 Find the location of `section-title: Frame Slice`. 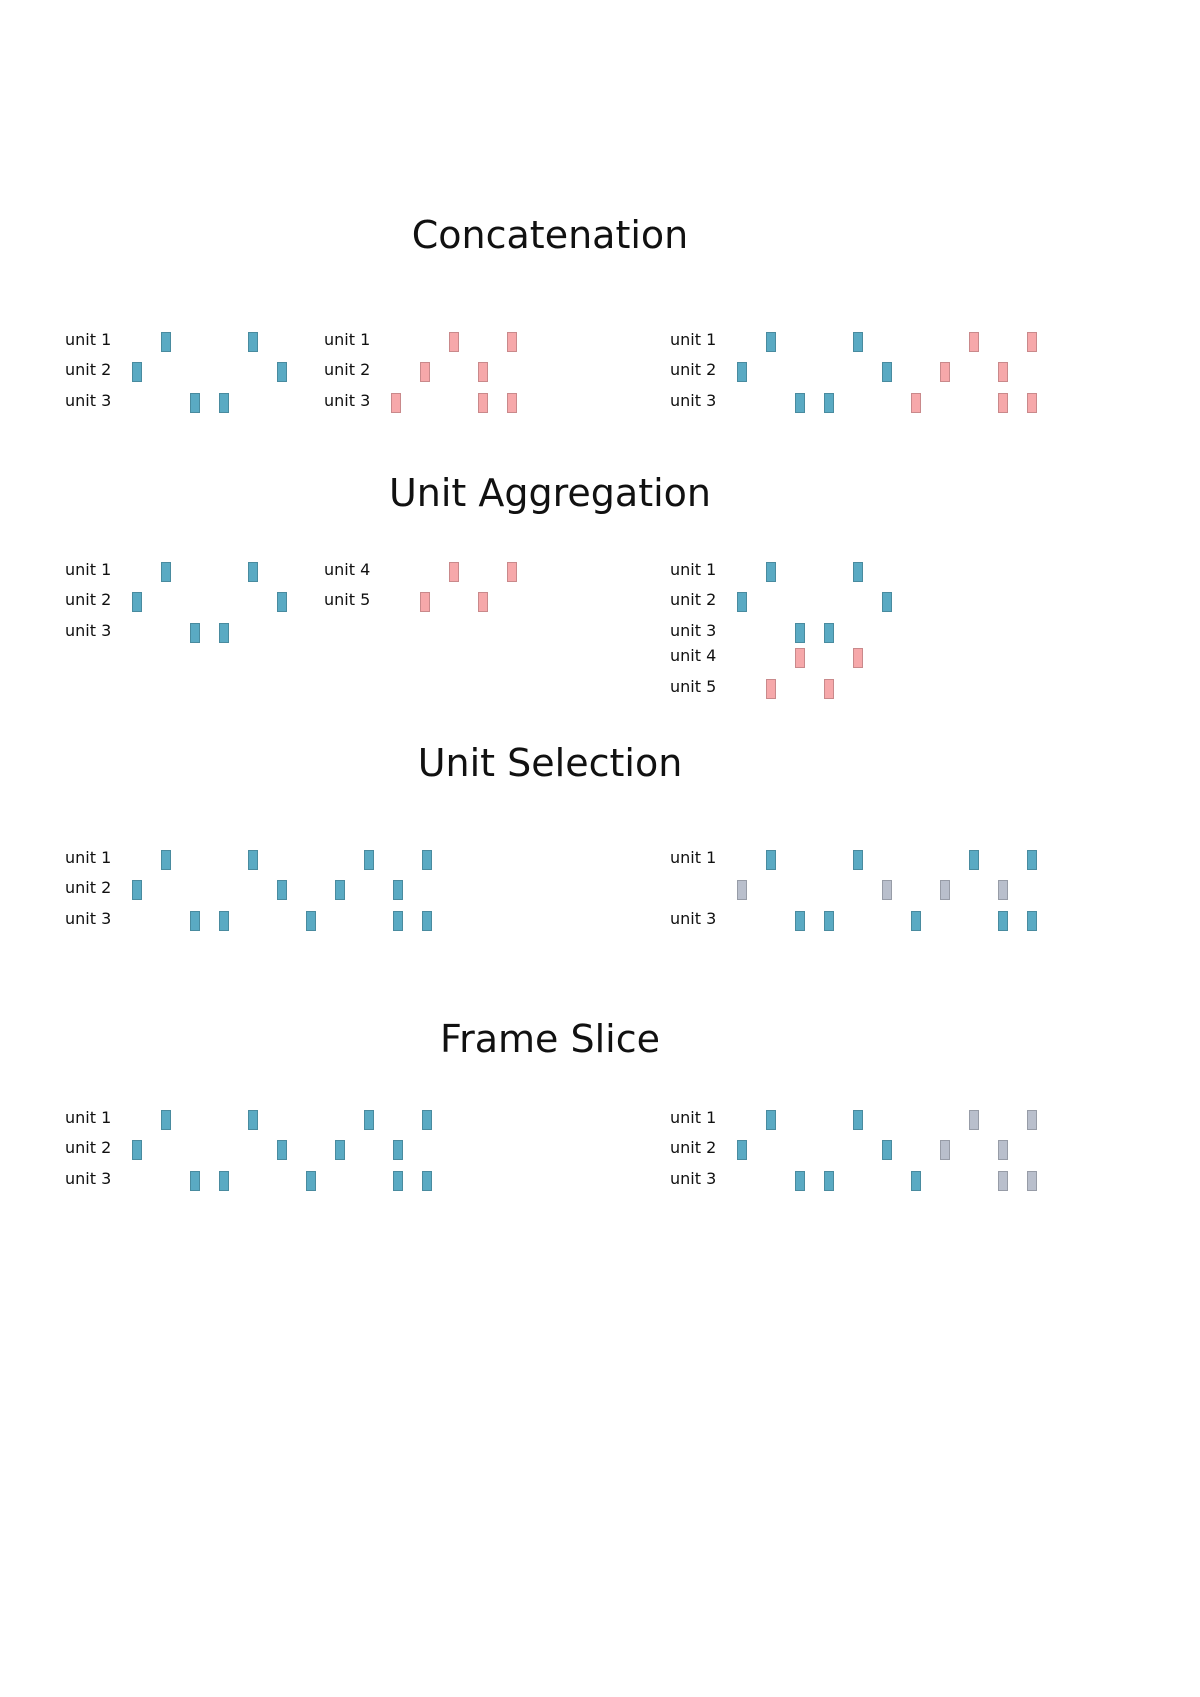

section-title: Frame Slice is located at coordinates (550, 1039).